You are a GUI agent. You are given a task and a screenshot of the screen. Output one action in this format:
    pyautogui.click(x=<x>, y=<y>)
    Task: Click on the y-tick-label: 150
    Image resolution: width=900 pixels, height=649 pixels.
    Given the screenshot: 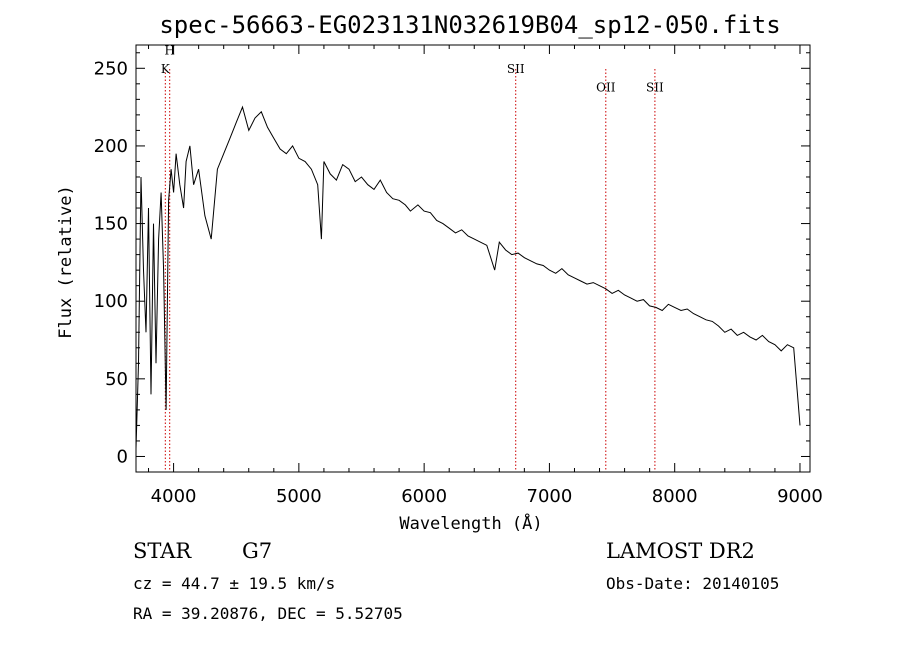 What is the action you would take?
    pyautogui.click(x=111, y=224)
    